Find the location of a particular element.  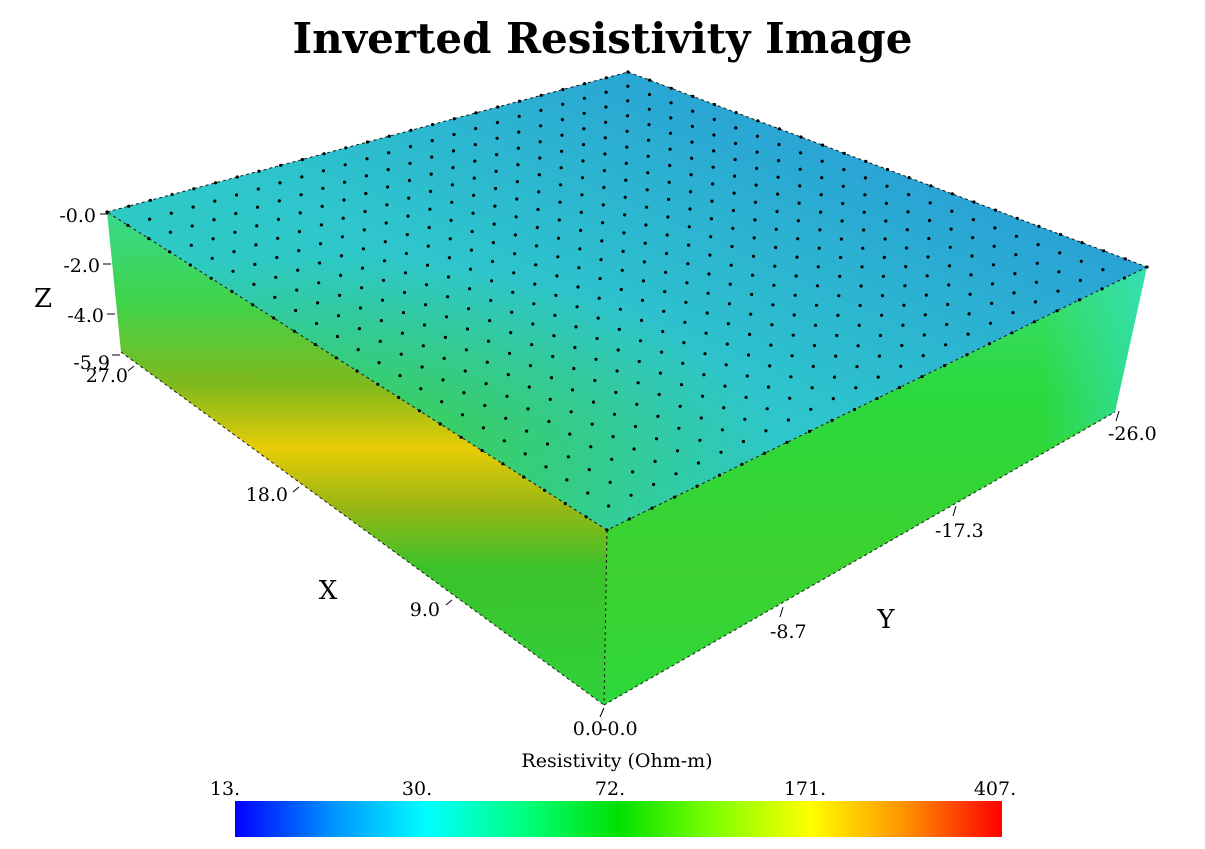

y-tick-label: -26.0 is located at coordinates (1132, 434).